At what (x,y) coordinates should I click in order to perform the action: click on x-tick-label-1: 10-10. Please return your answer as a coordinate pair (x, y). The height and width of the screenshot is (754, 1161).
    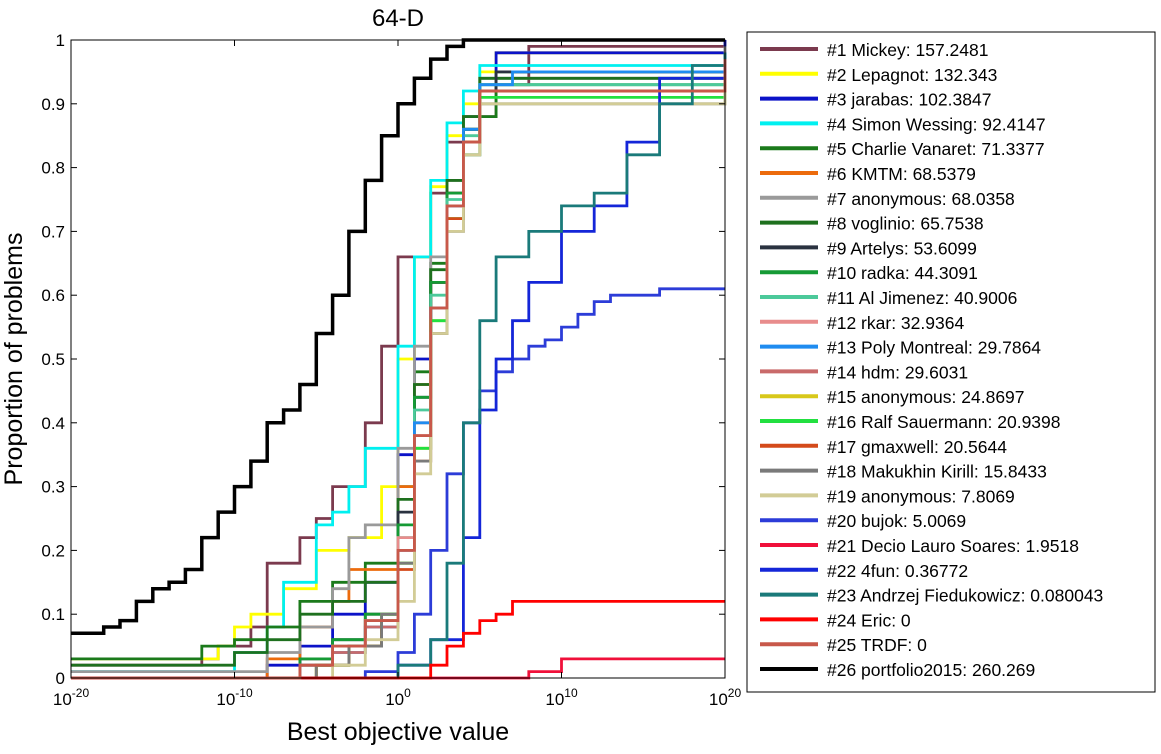
    Looking at the image, I should click on (234, 697).